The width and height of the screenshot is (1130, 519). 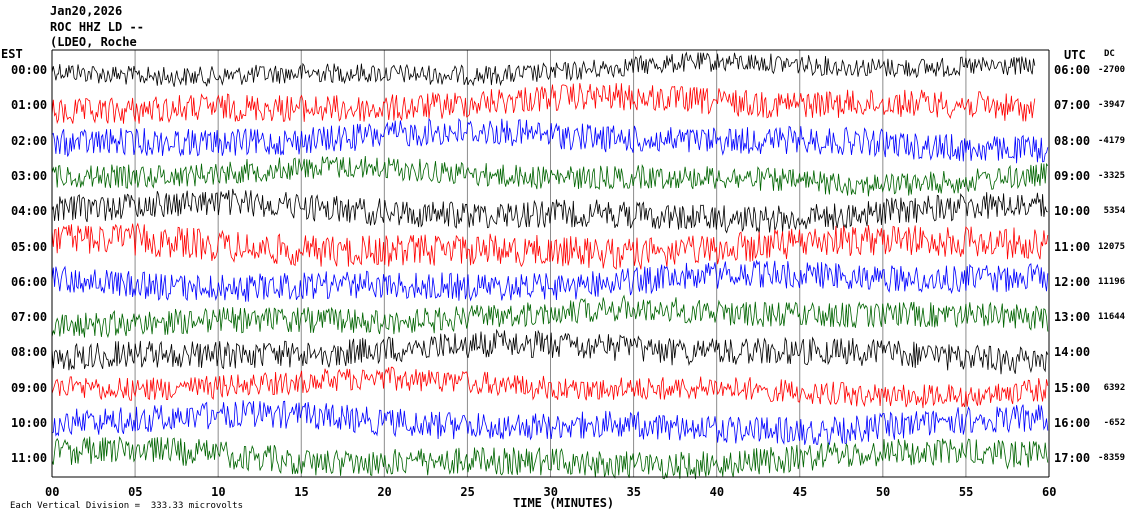 I want to click on utc-tick-label: 07:00, so click(x=1072, y=105).